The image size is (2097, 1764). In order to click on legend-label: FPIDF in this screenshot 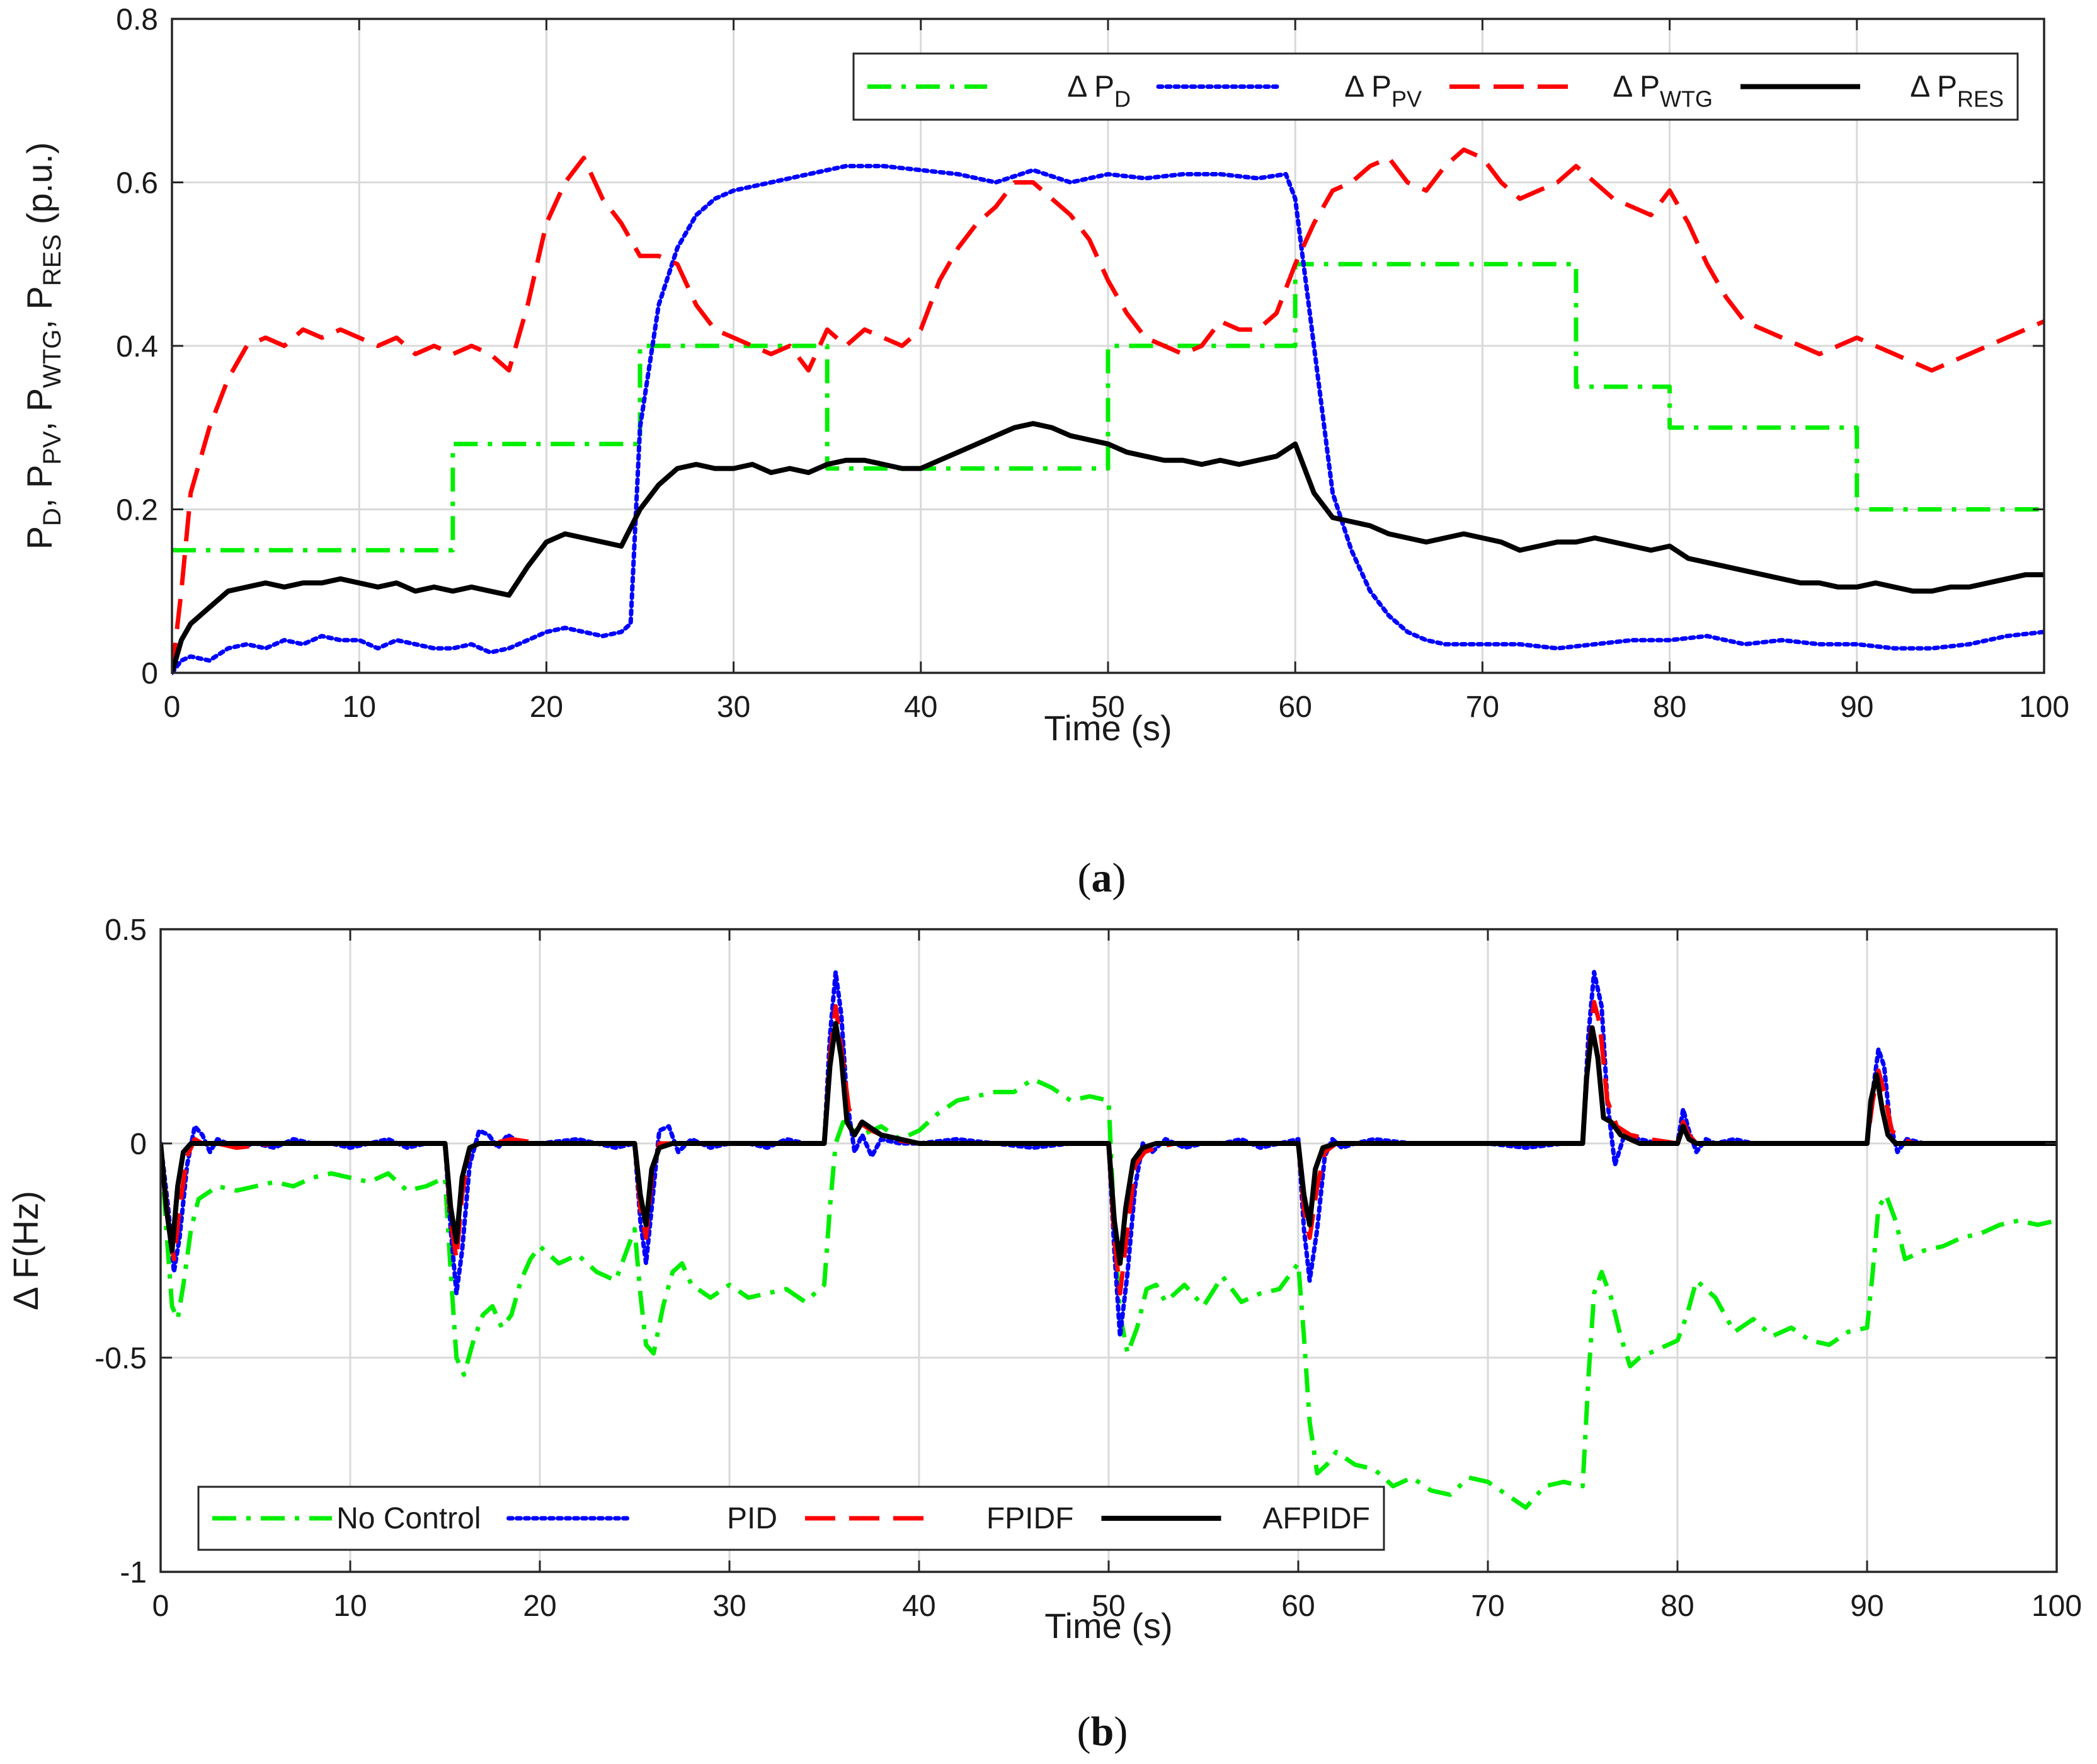, I will do `click(1030, 1518)`.